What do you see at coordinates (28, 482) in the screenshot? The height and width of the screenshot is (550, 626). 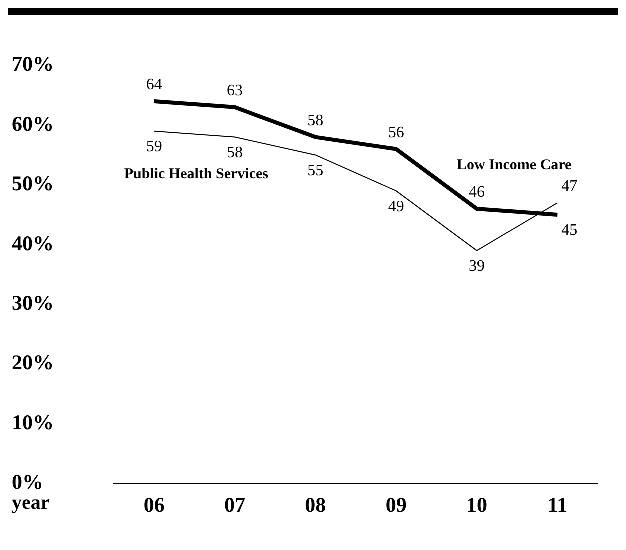 I see `y-tick-label: 0%` at bounding box center [28, 482].